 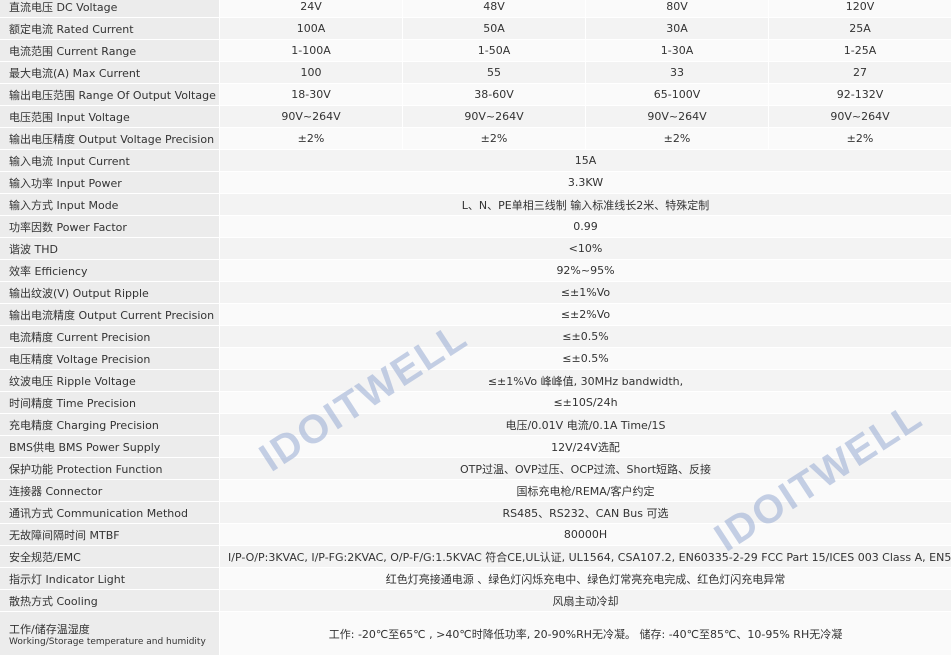 I want to click on value-cell: 80000H, so click(x=586, y=535).